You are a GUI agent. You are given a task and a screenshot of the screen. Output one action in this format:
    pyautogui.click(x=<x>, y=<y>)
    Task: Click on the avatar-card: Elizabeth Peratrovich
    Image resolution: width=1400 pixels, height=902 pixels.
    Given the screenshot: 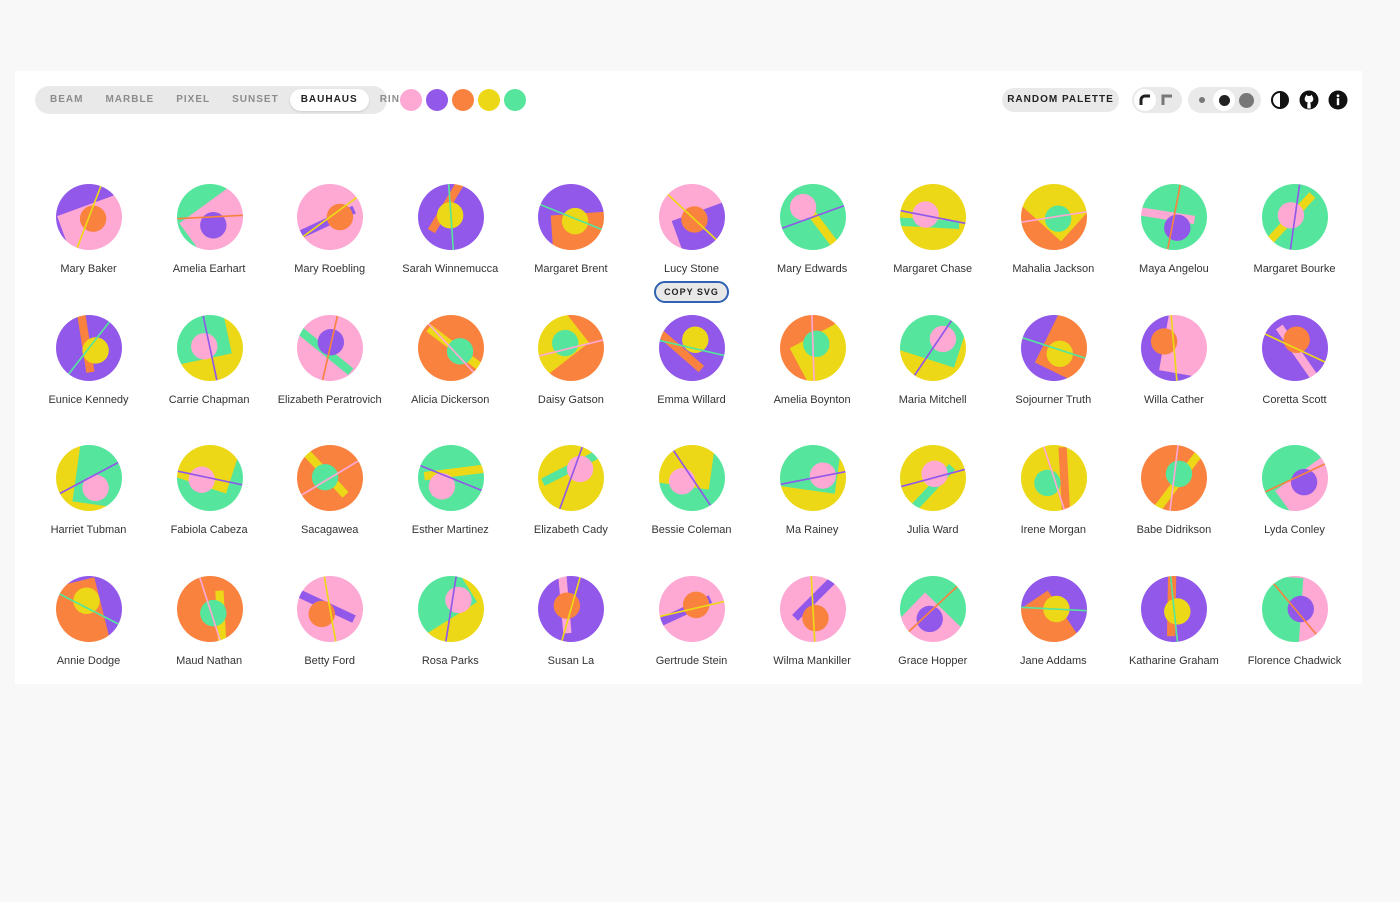 What is the action you would take?
    pyautogui.click(x=329, y=378)
    